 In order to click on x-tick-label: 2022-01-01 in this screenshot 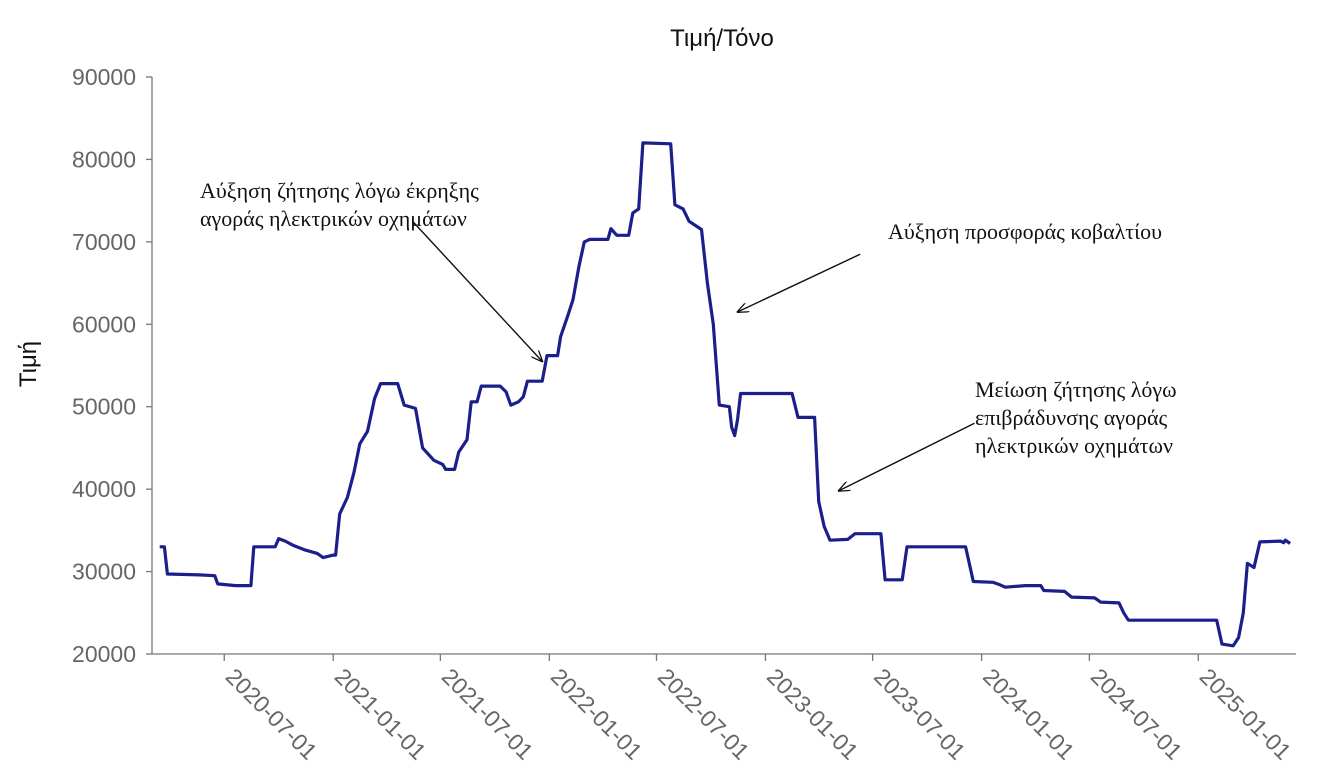, I will do `click(597, 714)`.